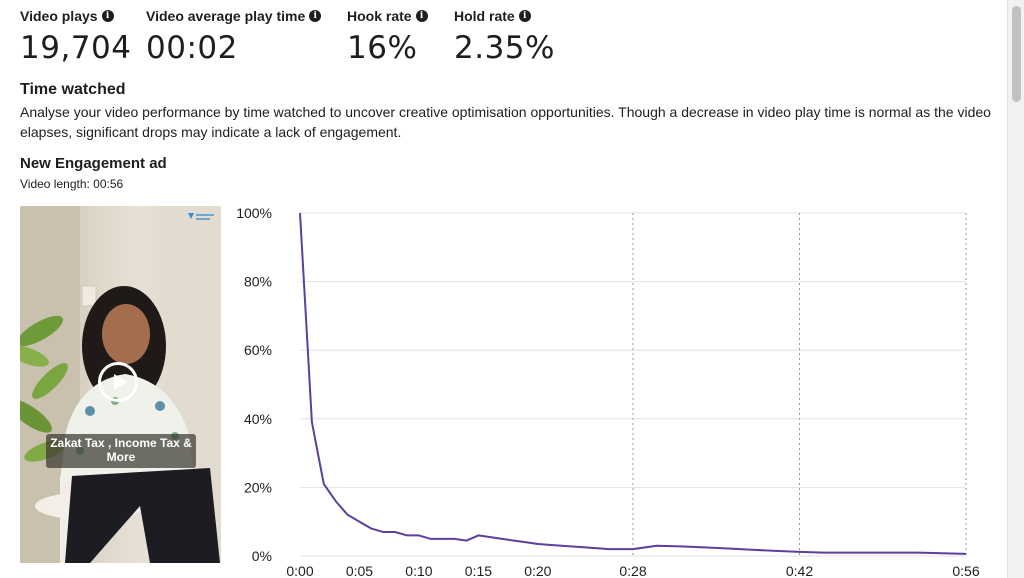 The width and height of the screenshot is (1024, 578). Describe the element at coordinates (254, 213) in the screenshot. I see `y-tick-label: 100%` at that location.